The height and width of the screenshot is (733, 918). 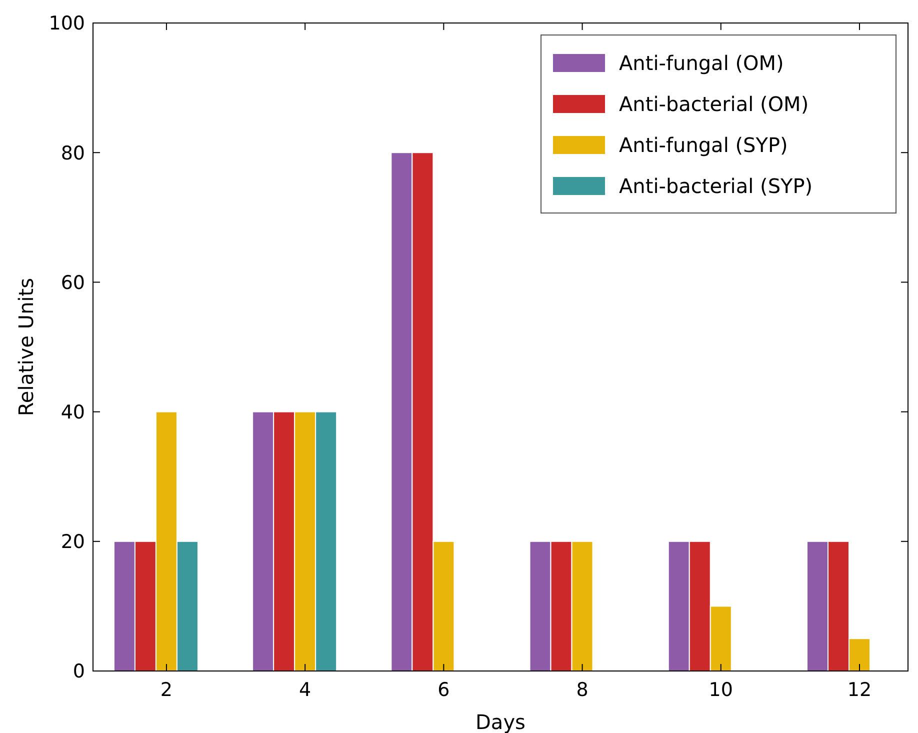 I want to click on x-tick-label: 2, so click(x=166, y=690).